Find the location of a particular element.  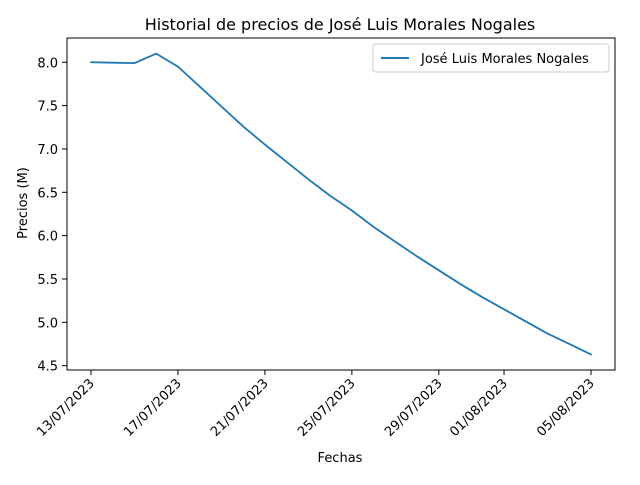

legend-frame is located at coordinates (491, 58).